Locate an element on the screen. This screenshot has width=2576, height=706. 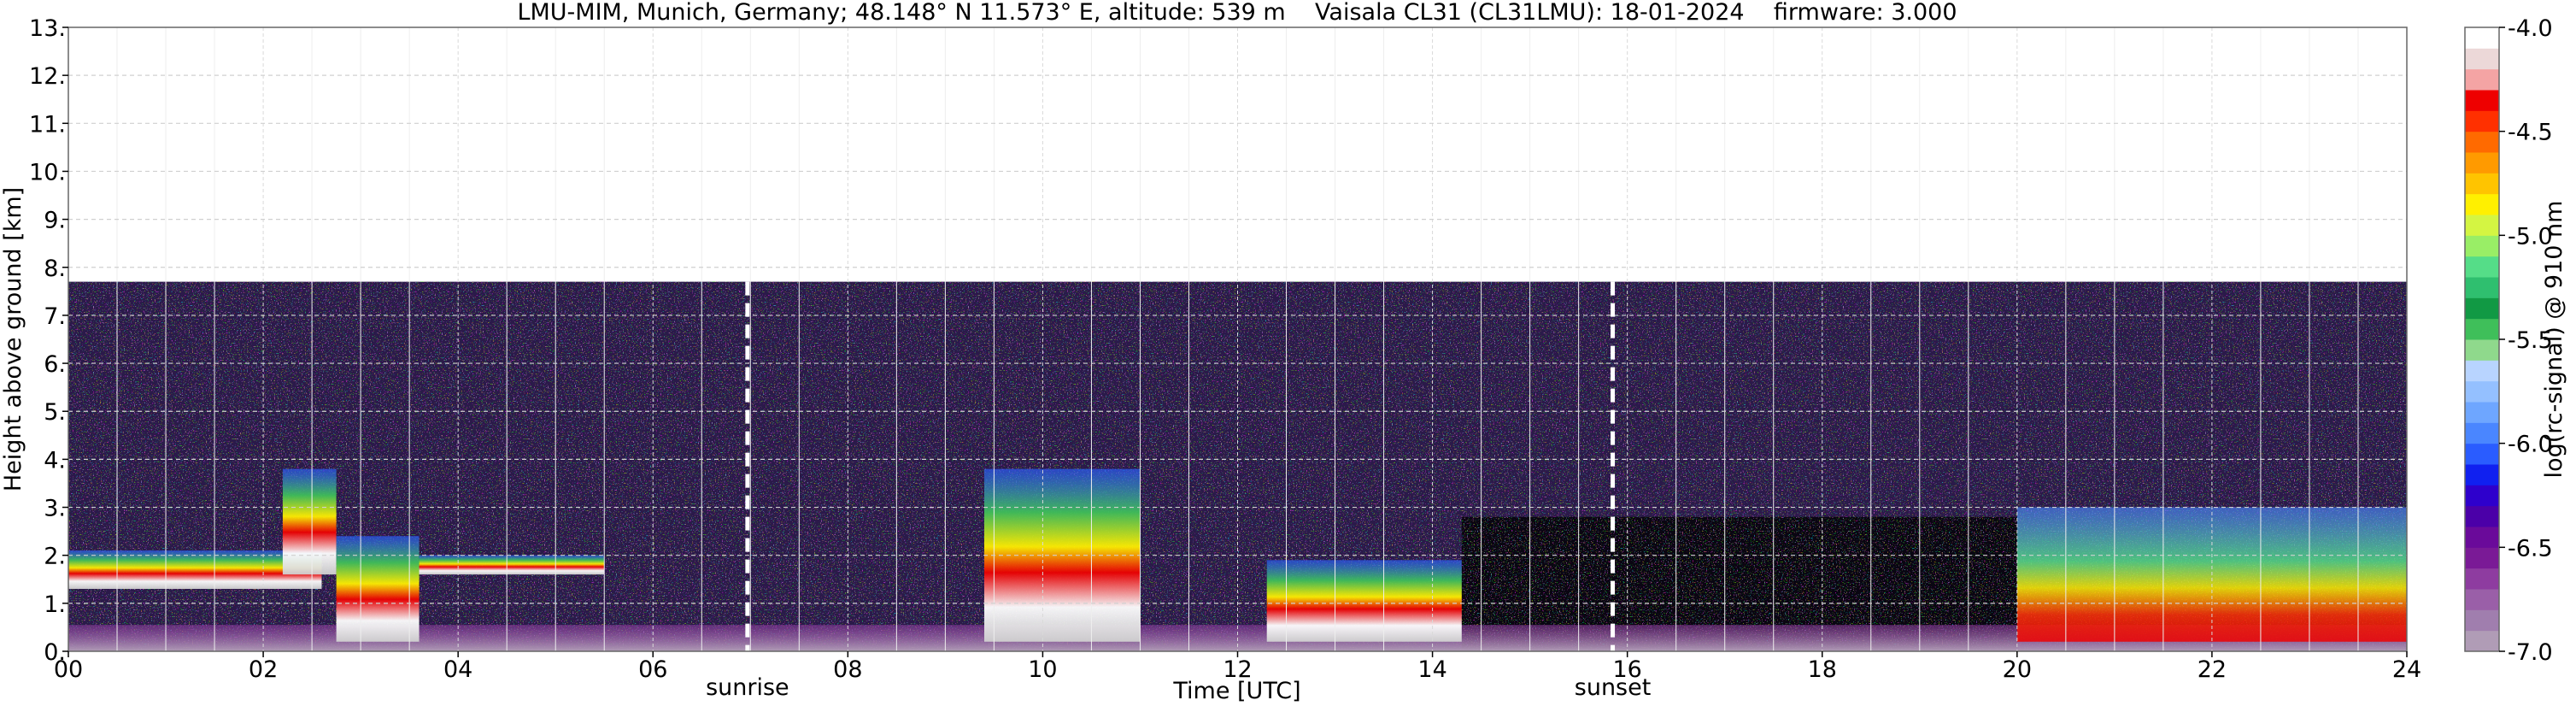
sun-marker-label: sunset is located at coordinates (1613, 687).